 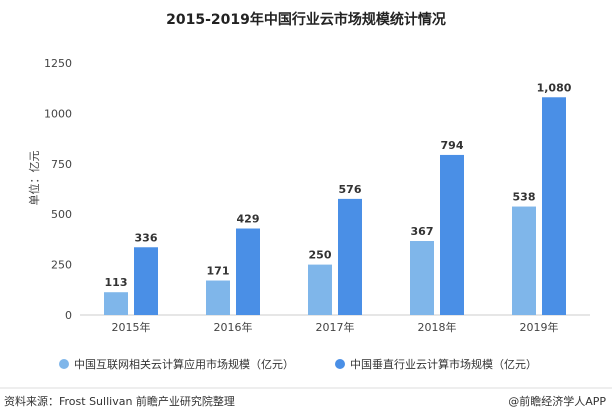 I want to click on bar-value-label: 794, so click(x=452, y=145).